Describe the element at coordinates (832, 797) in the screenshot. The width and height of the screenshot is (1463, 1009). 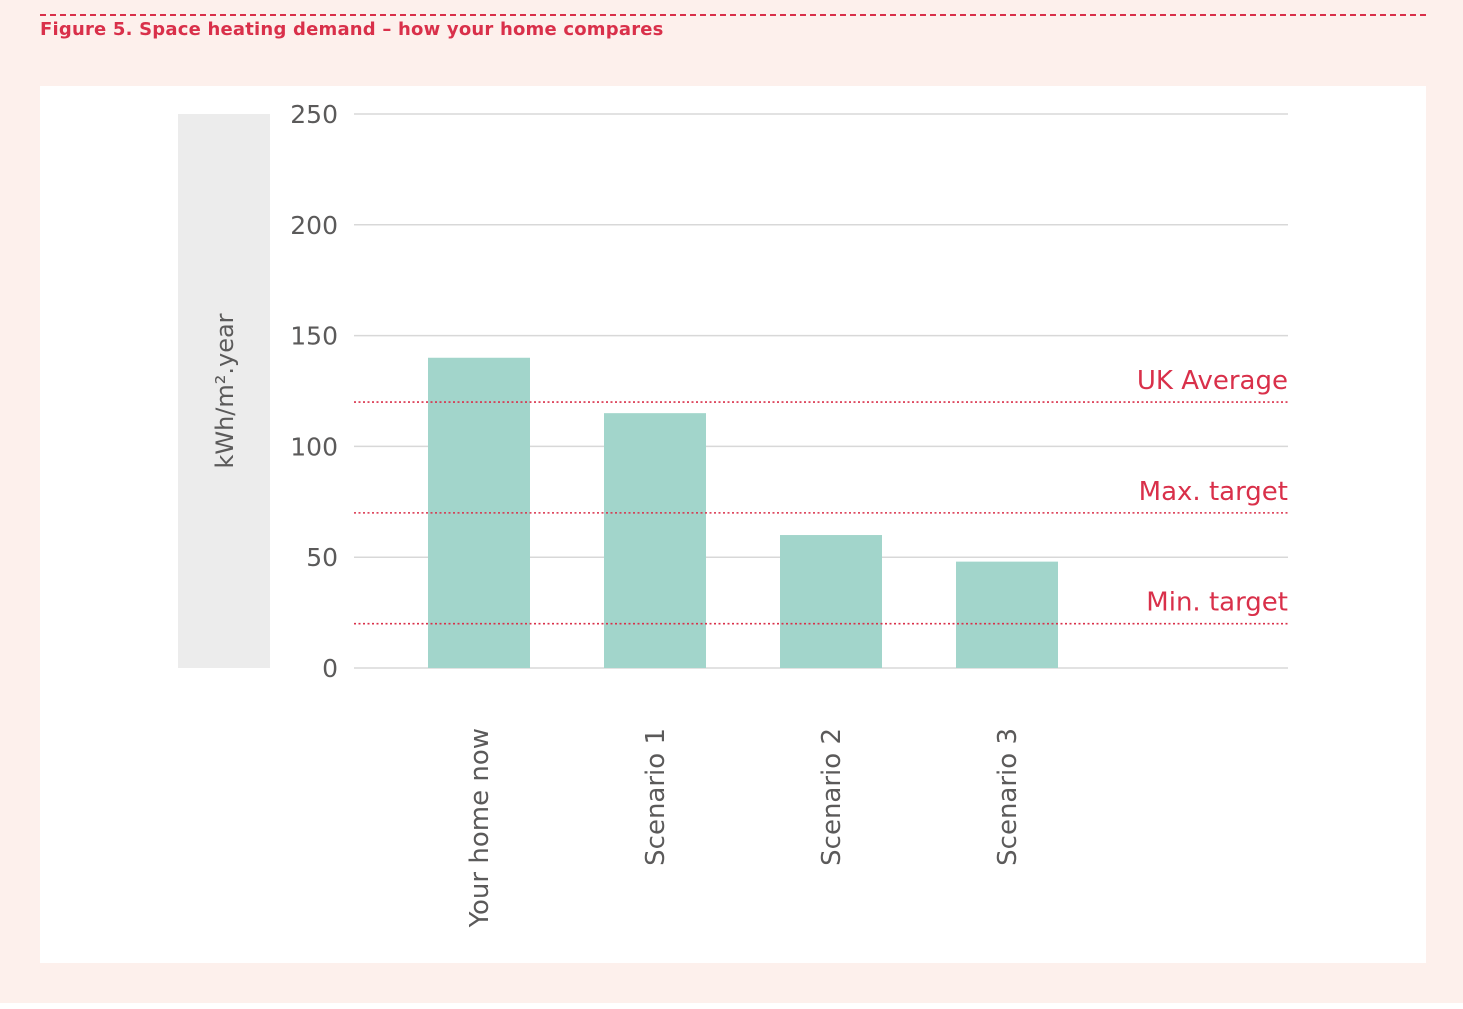
I see `x-tick-label: Scenario 2` at that location.